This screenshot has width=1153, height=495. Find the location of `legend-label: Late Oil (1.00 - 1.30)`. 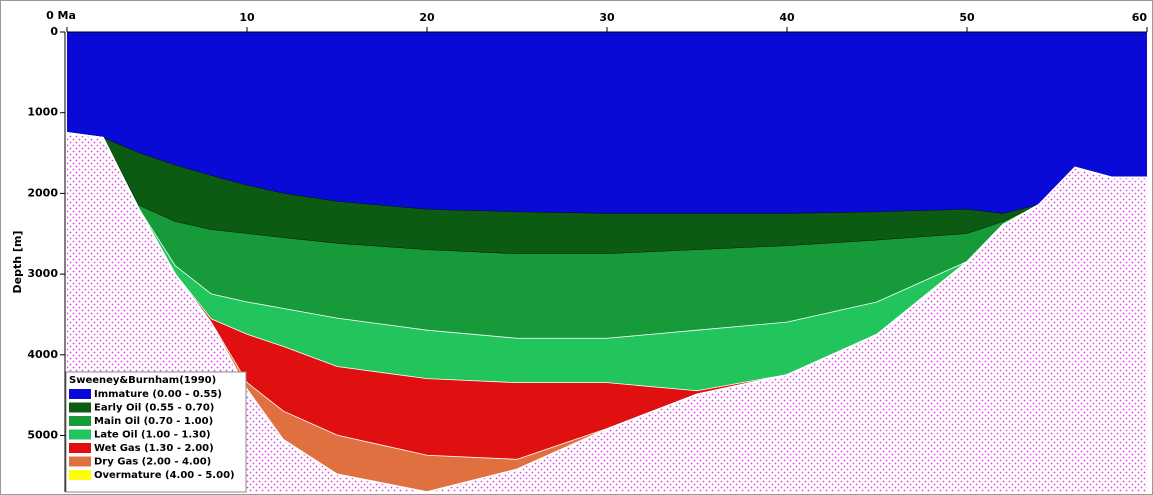

legend-label: Late Oil (1.00 - 1.30) is located at coordinates (152, 435).